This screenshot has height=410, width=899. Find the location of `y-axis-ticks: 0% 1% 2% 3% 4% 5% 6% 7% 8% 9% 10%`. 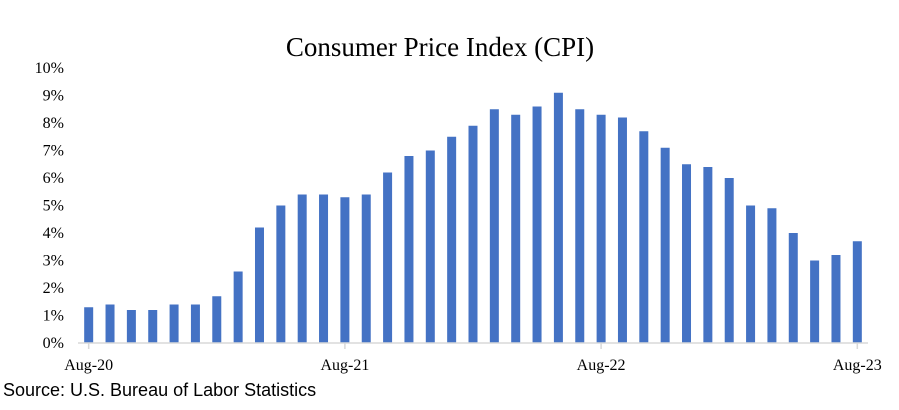

y-axis-ticks: 0% 1% 2% 3% 4% 5% 6% 7% 8% 9% 10% is located at coordinates (49, 206).